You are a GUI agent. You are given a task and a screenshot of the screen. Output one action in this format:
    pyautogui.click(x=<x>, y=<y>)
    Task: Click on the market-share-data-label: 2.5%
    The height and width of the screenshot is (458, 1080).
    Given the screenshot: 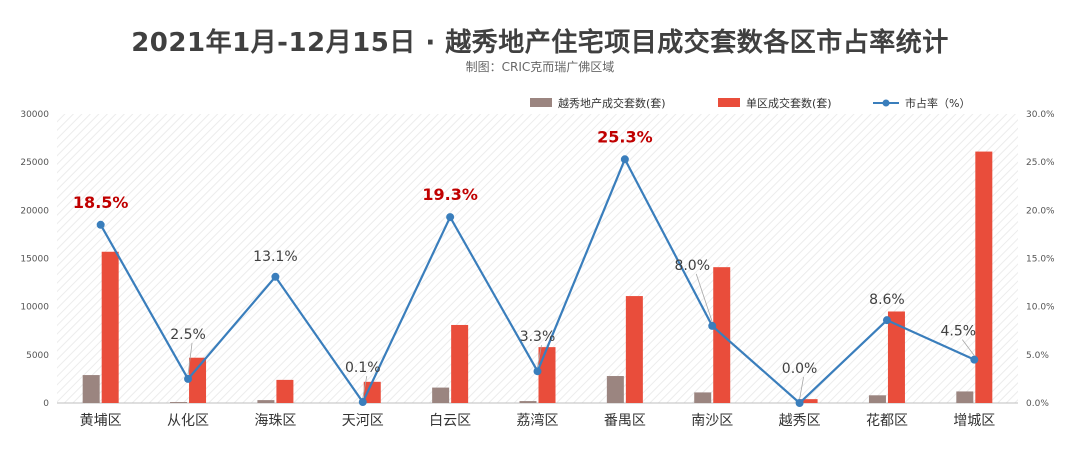 What is the action you would take?
    pyautogui.click(x=188, y=335)
    